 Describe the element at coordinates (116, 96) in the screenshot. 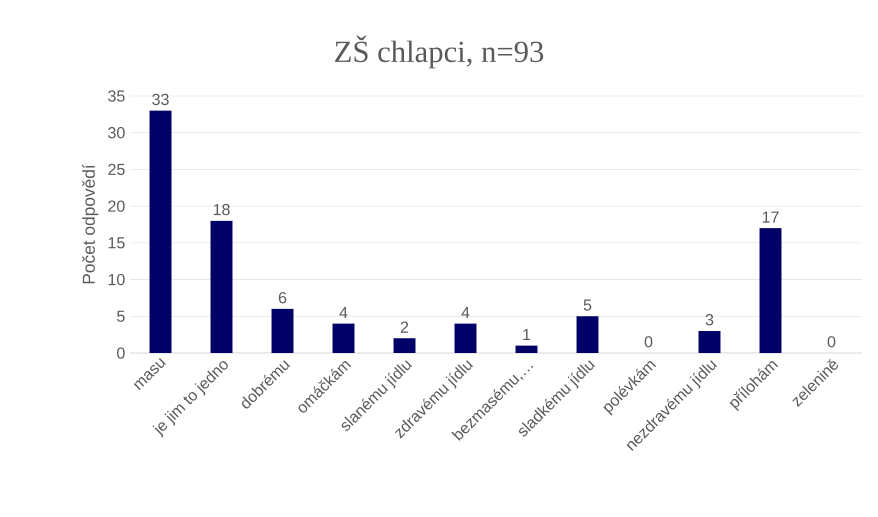

I see `y-tick-label: 35` at that location.